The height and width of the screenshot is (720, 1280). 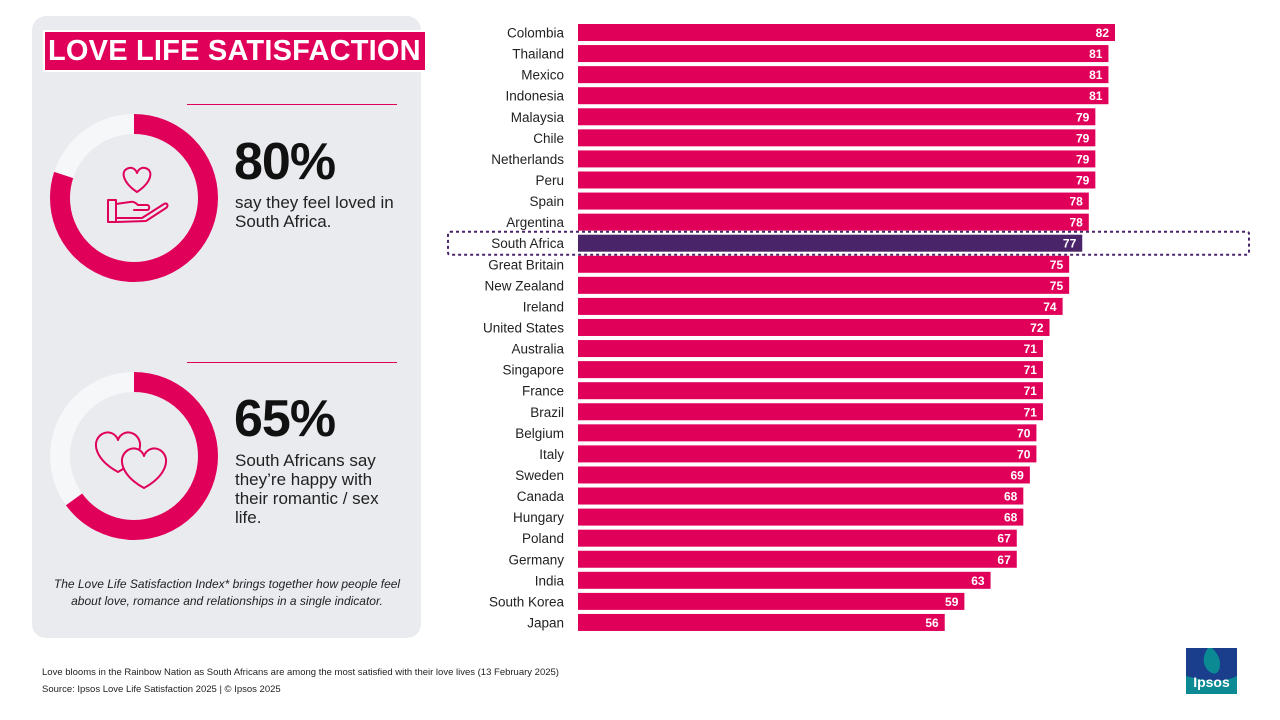 I want to click on category-label: Germany, so click(x=536, y=559).